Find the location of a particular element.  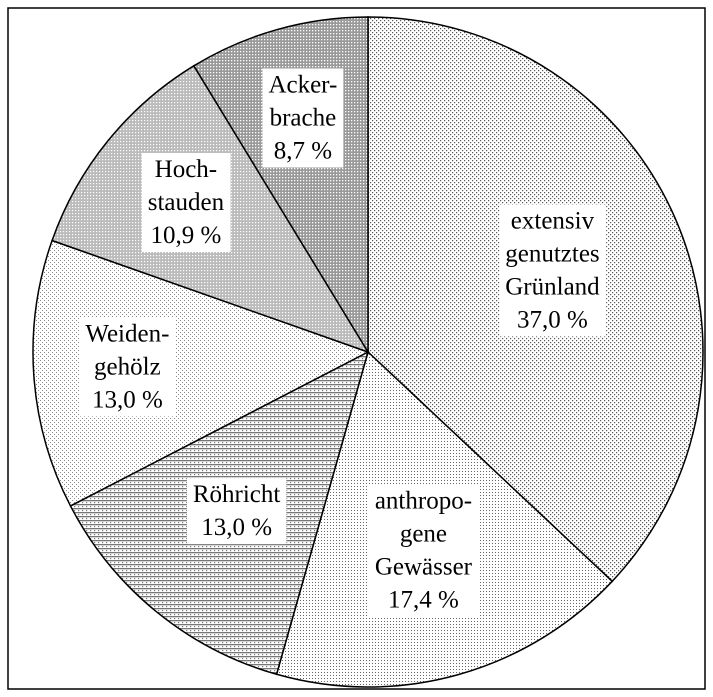

category-label: genutztes is located at coordinates (552, 253).